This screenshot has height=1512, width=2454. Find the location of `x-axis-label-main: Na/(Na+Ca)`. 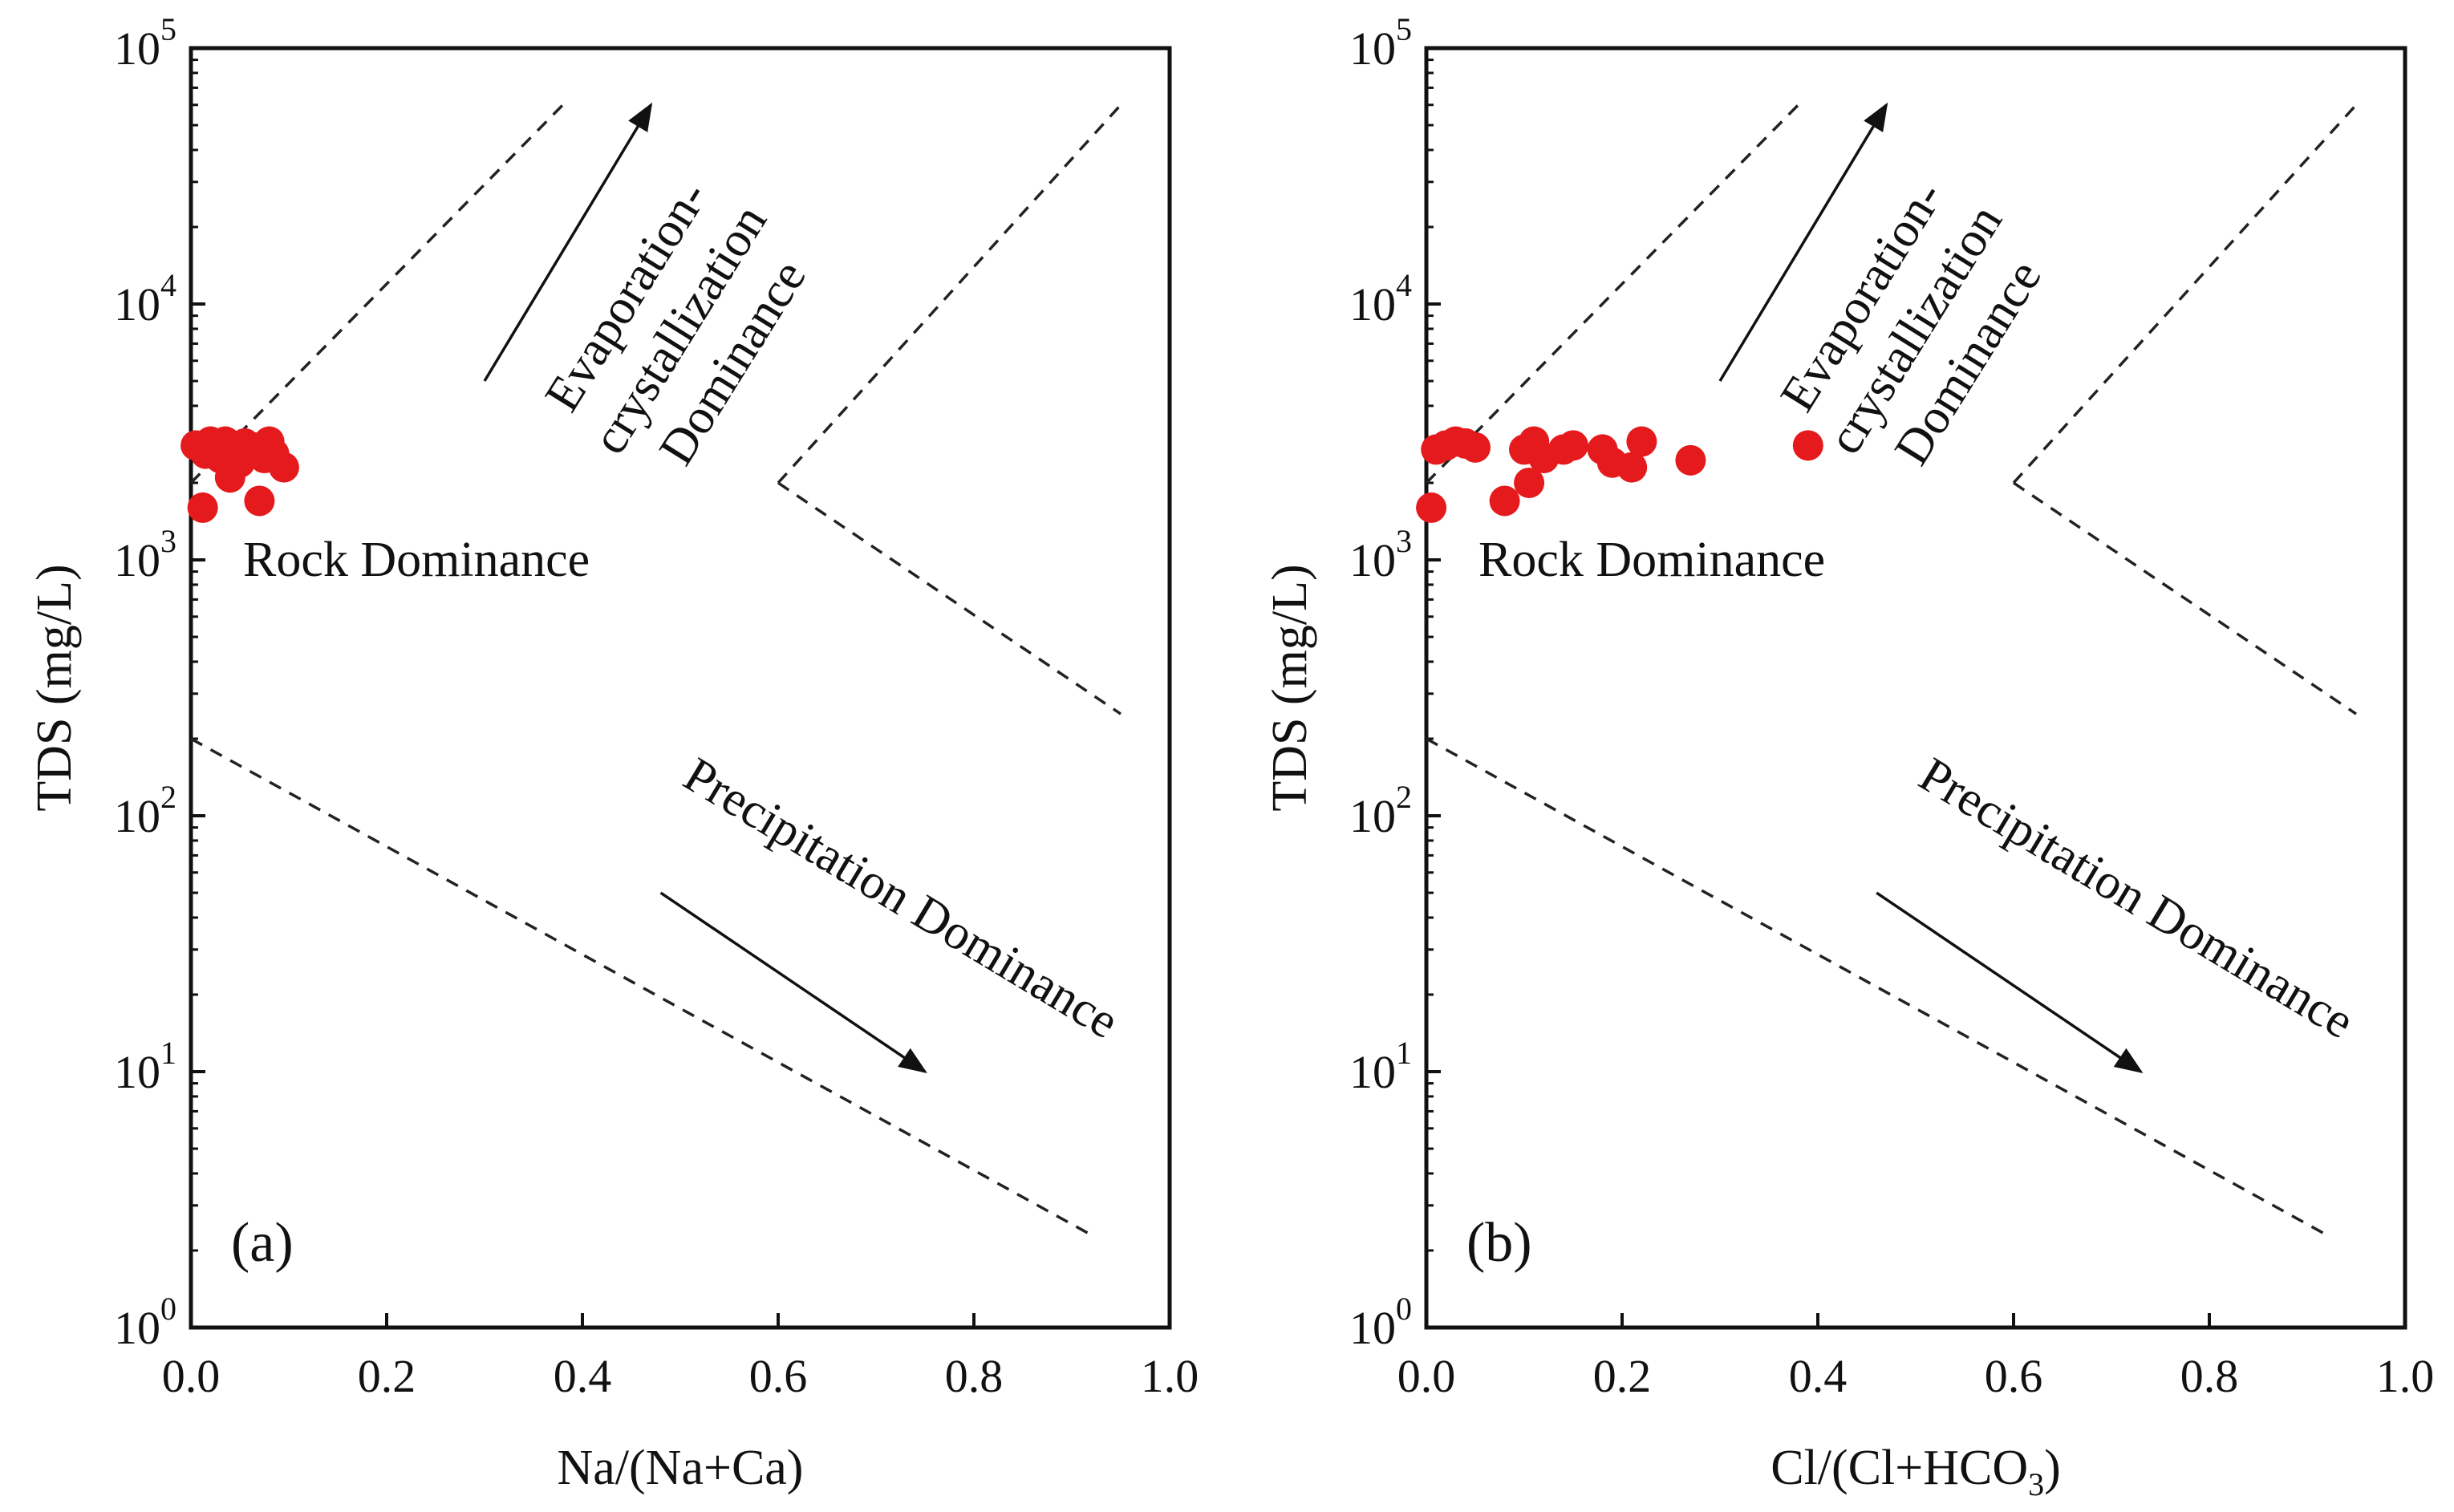

x-axis-label-main: Na/(Na+Ca) is located at coordinates (681, 1468).